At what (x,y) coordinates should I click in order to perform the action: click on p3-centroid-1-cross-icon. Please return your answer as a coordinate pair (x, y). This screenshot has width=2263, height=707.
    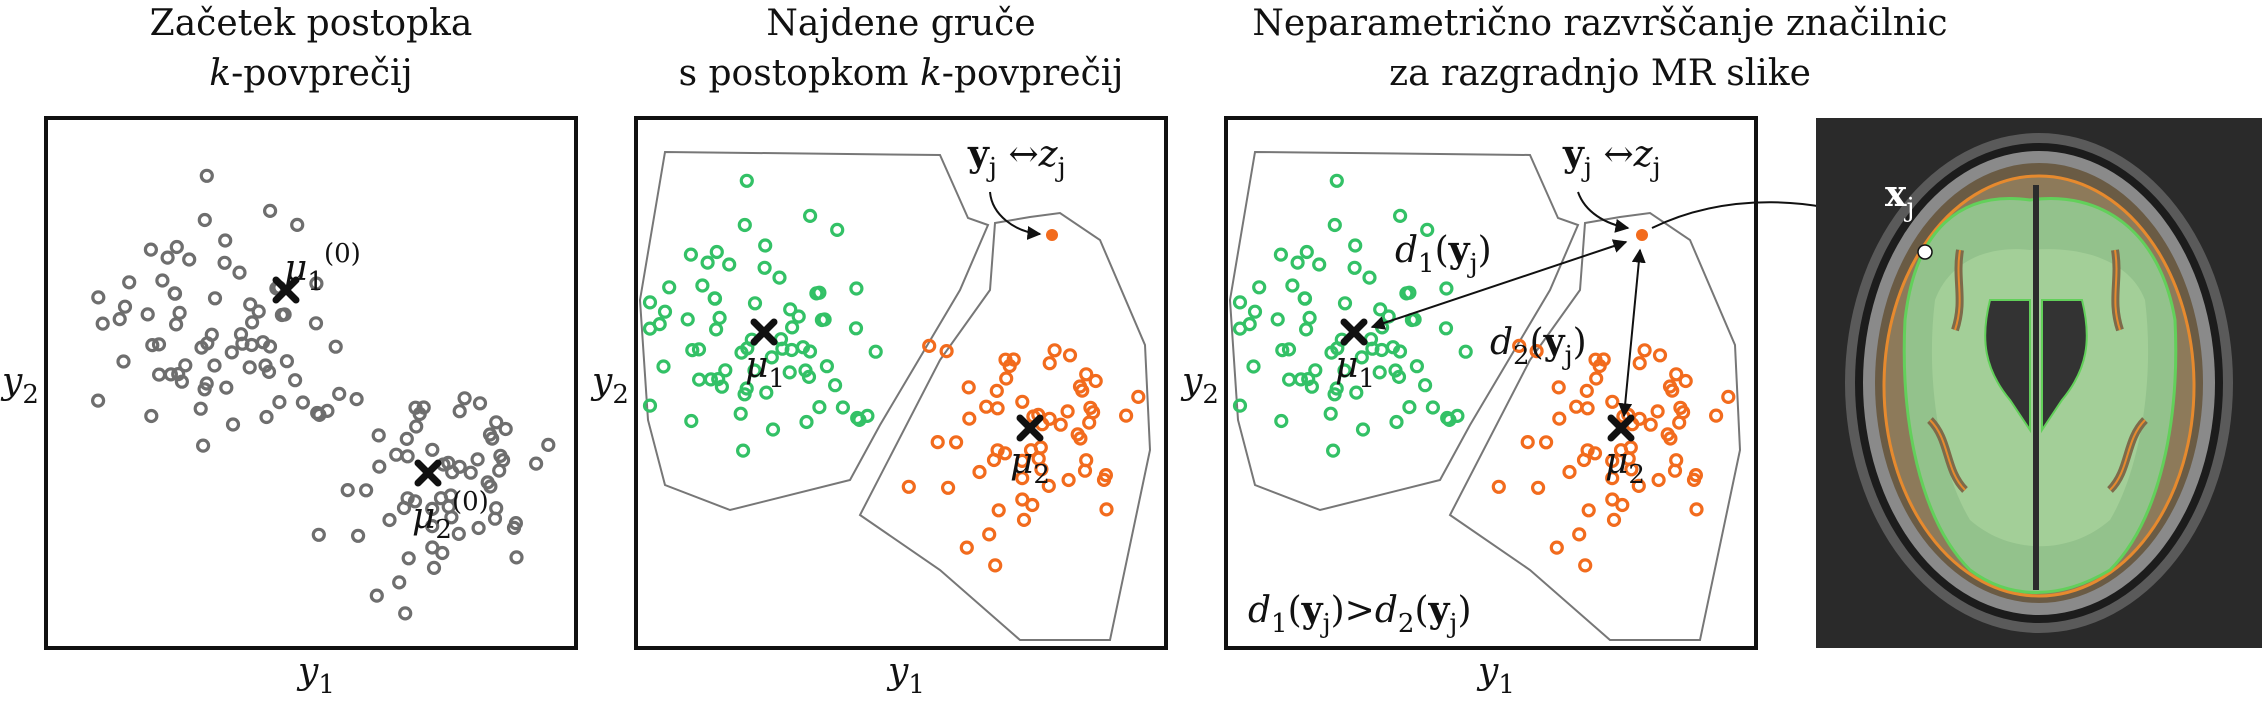
    Looking at the image, I should click on (1354, 332).